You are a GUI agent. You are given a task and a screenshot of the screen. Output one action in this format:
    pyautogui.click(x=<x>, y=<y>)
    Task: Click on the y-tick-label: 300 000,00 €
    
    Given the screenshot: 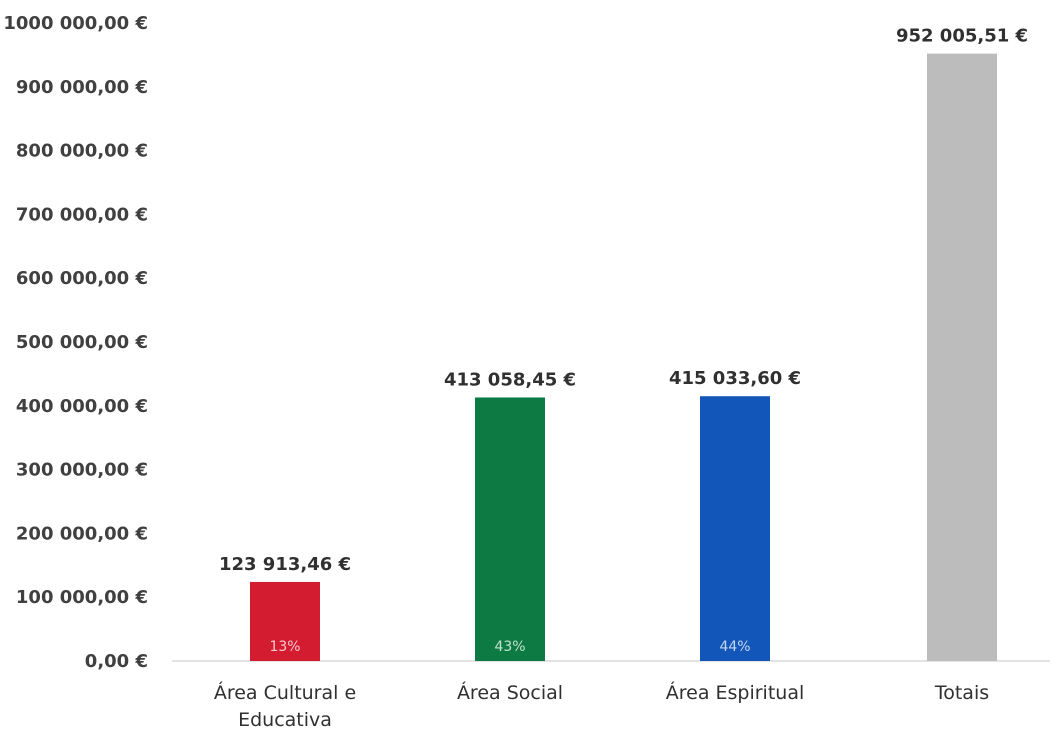 What is the action you would take?
    pyautogui.click(x=82, y=470)
    